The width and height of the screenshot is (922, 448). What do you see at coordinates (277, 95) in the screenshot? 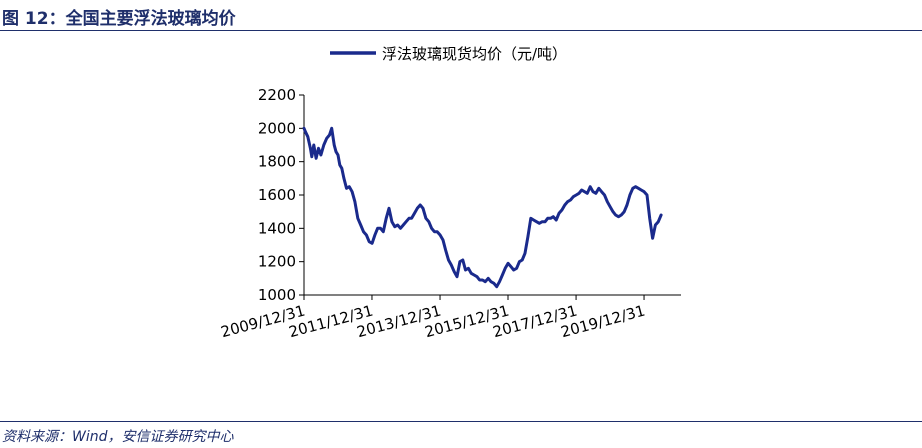
I see `y-tick-label: 2200` at bounding box center [277, 95].